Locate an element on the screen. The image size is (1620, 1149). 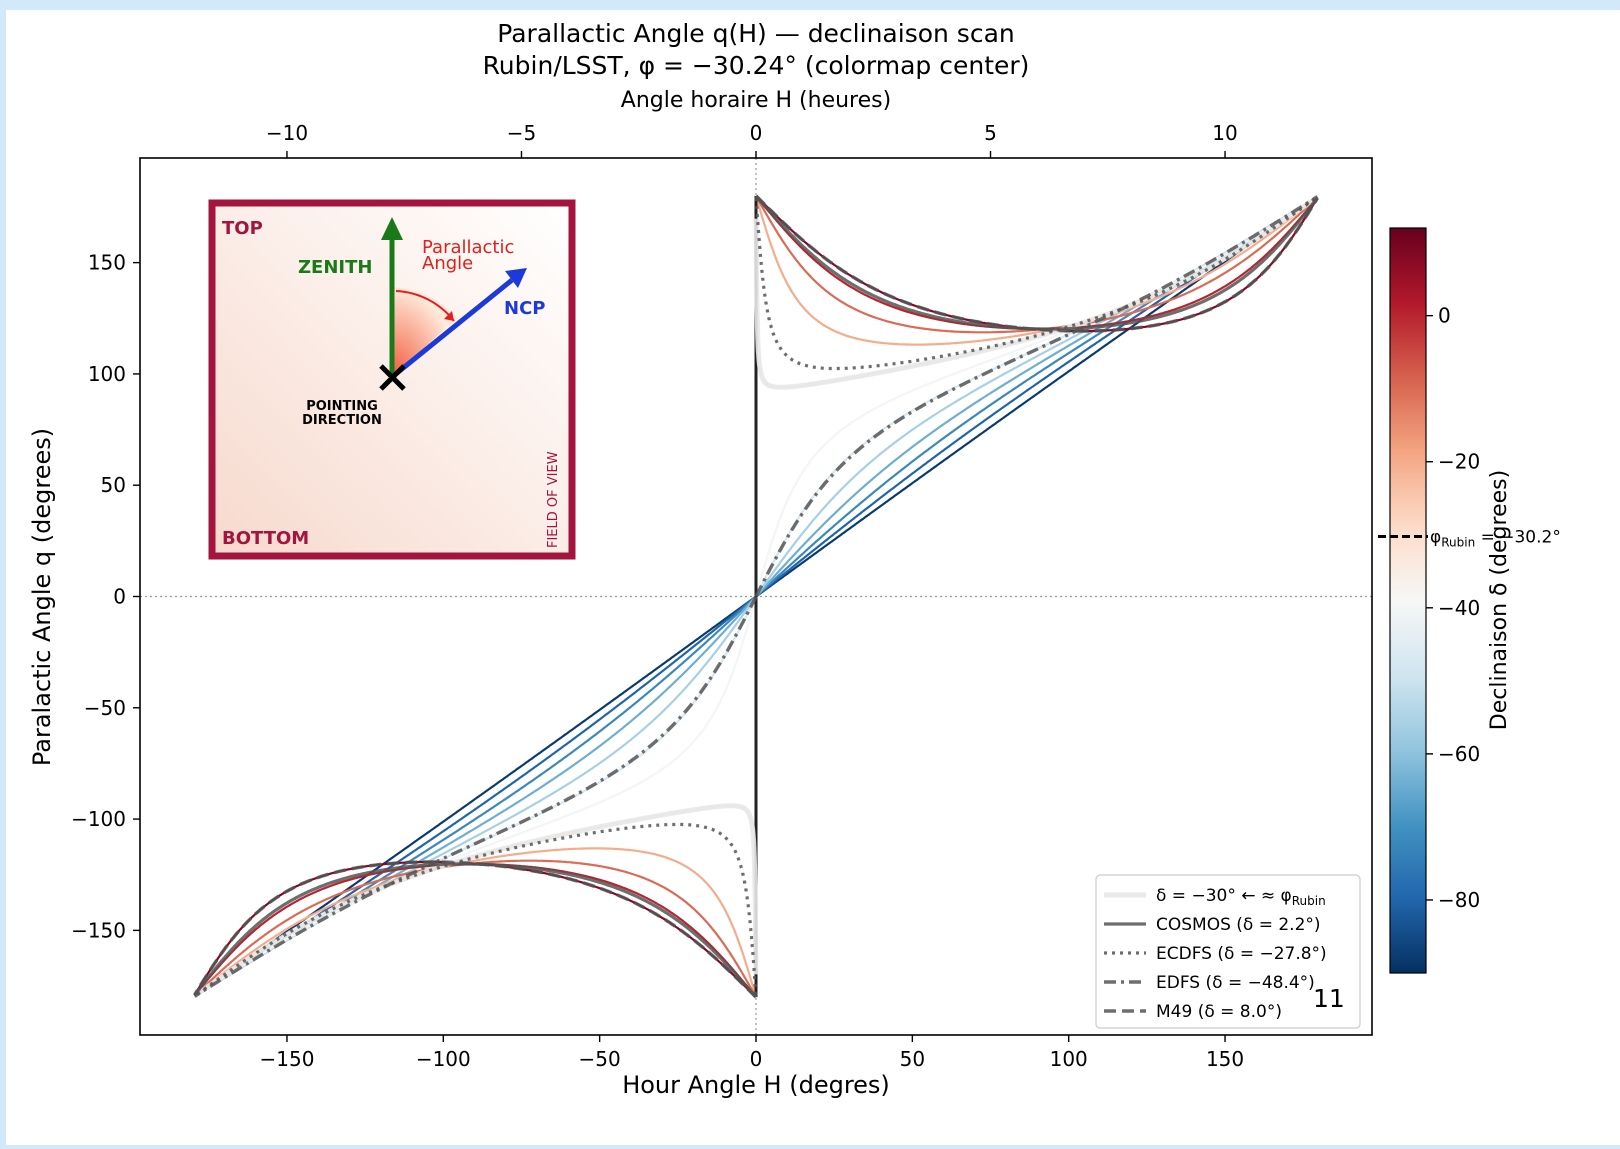
colorbar-label: Declinaison δ (degrees) is located at coordinates (1499, 600).